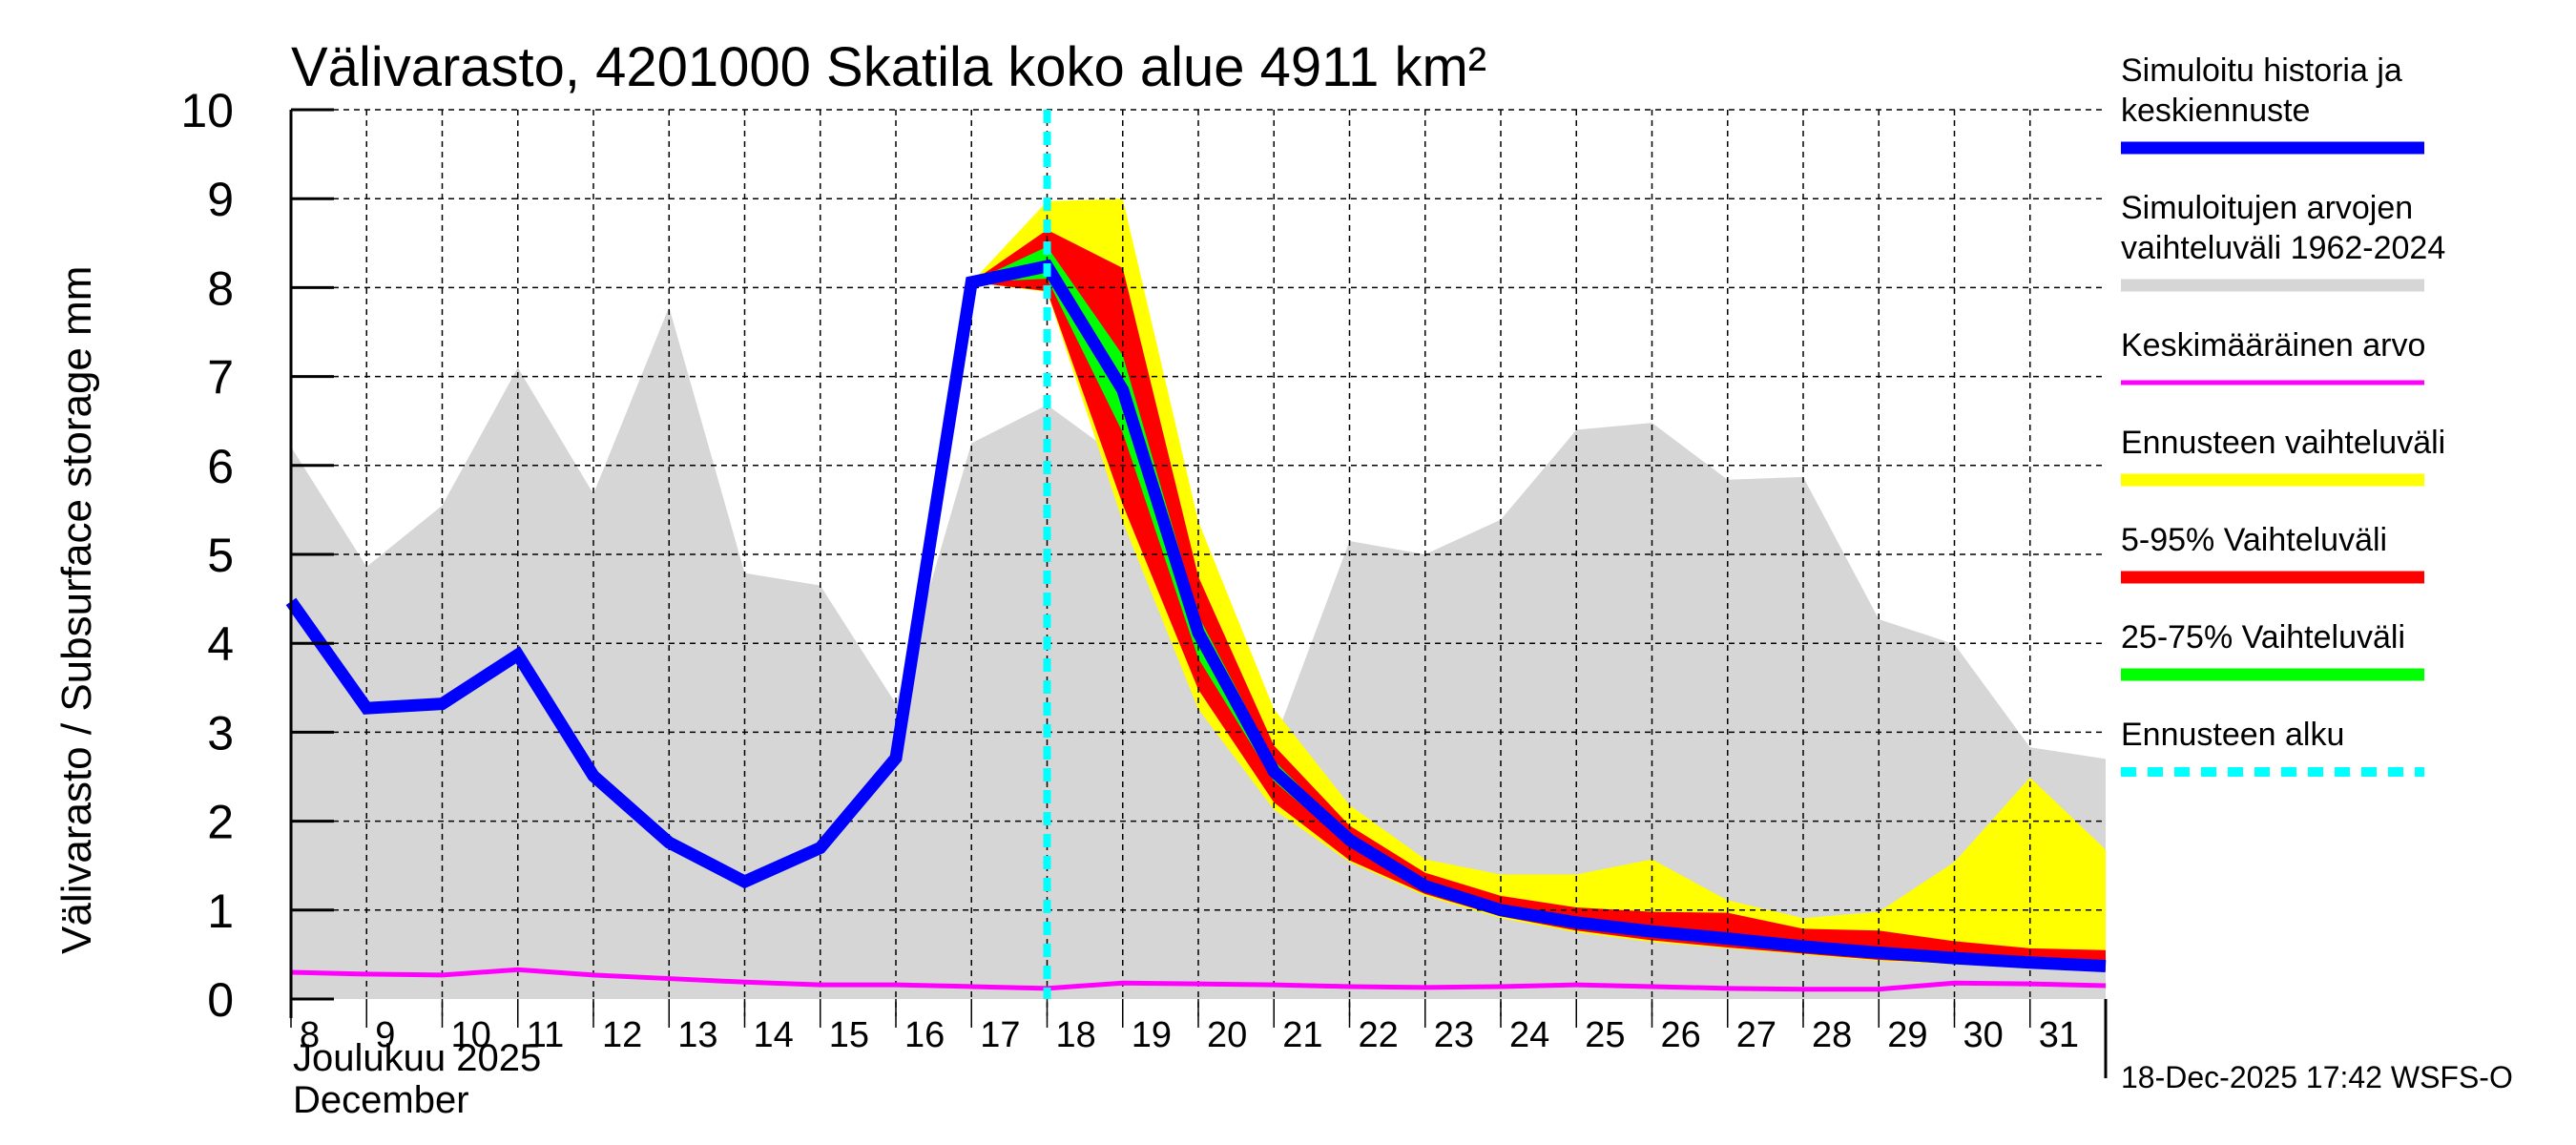 This screenshot has width=2576, height=1145. I want to click on x-tick-label: 20, so click(1227, 1035).